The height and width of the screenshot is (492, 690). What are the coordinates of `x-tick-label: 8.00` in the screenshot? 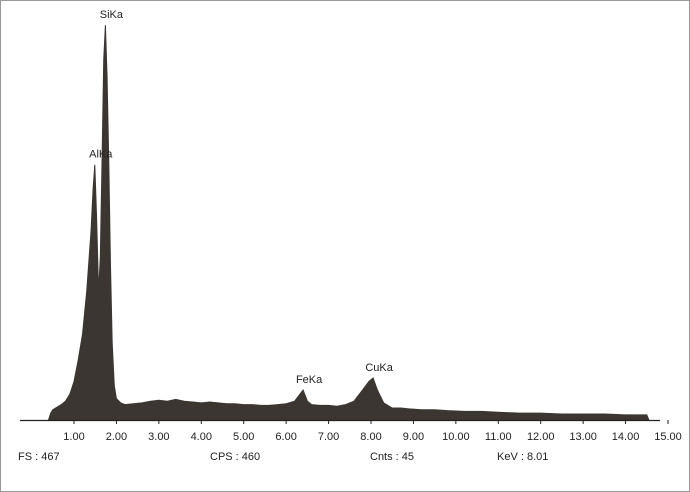 It's located at (370, 437).